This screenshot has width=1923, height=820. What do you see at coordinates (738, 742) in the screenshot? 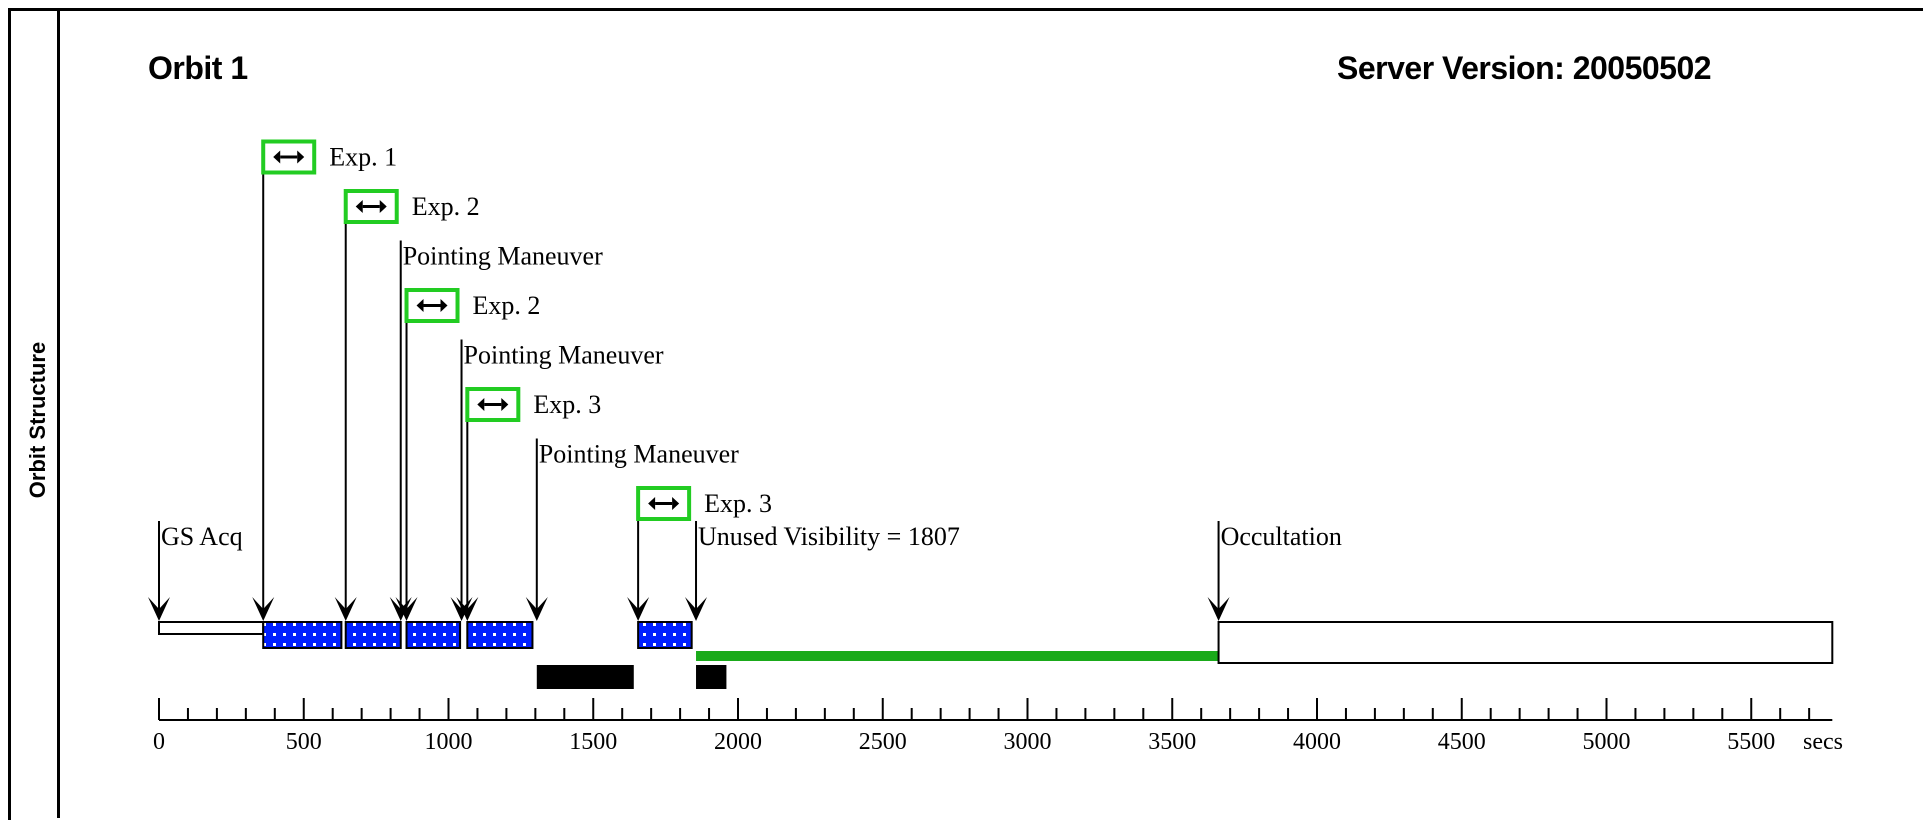
I see `tick-label: 2000` at bounding box center [738, 742].